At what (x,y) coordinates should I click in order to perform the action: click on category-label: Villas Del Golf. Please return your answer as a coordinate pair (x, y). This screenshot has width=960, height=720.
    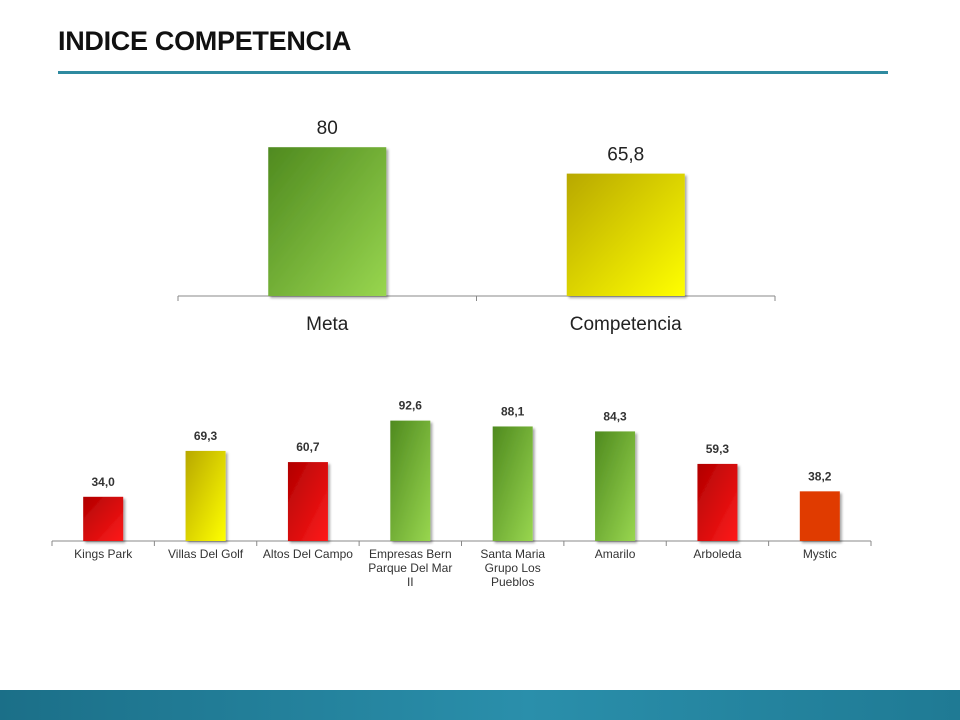
    Looking at the image, I should click on (206, 554).